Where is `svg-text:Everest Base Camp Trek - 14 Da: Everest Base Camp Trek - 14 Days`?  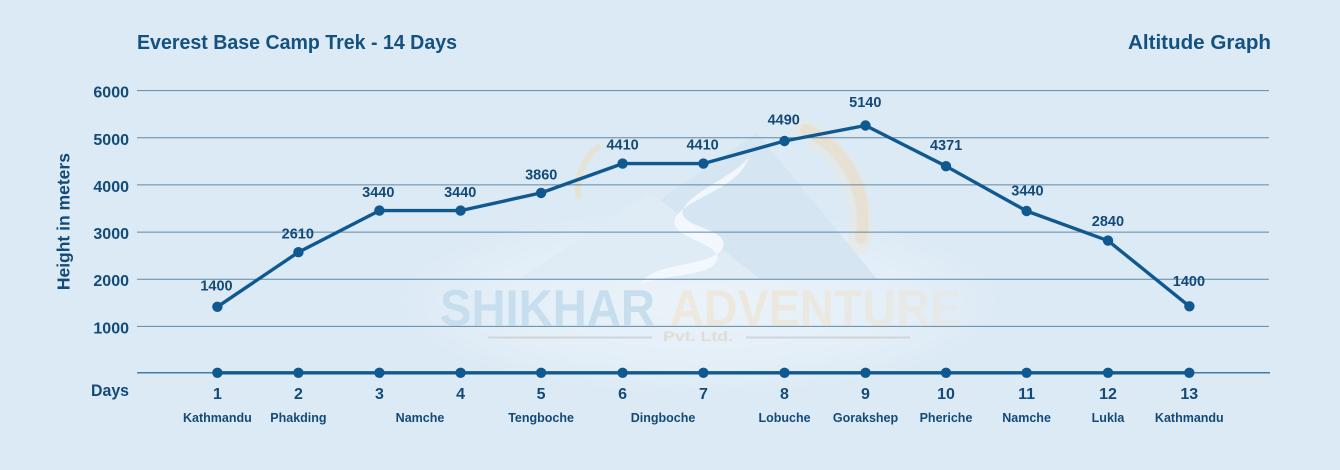 svg-text:Everest Base Camp Trek - 14 Da: Everest Base Camp Trek - 14 Days is located at coordinates (297, 43).